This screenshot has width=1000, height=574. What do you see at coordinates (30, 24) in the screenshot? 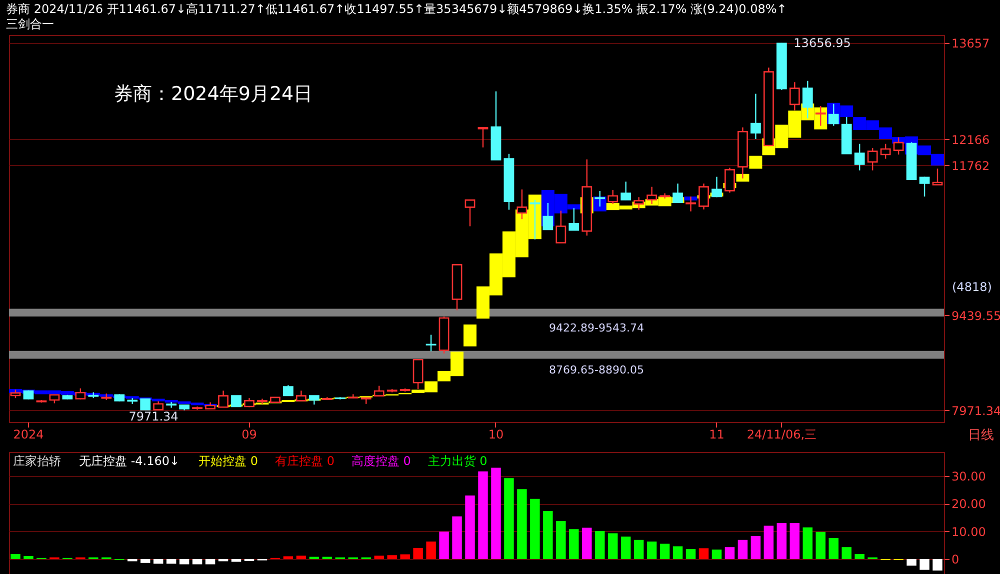
I see `chart-subtitle: 三剑合一` at bounding box center [30, 24].